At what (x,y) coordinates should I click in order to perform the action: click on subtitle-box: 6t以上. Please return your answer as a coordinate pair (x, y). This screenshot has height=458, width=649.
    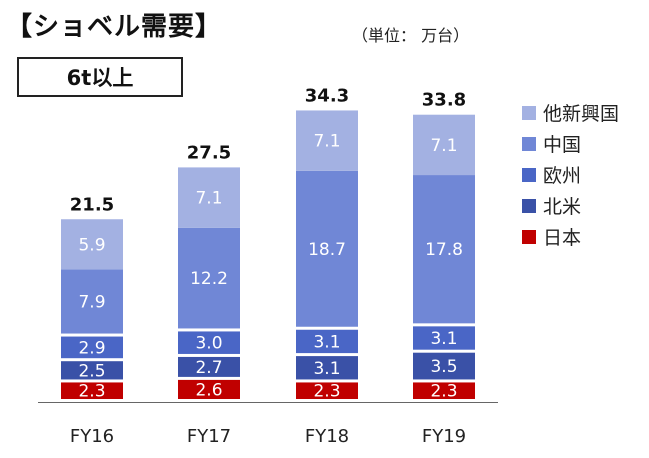
    Looking at the image, I should click on (100, 77).